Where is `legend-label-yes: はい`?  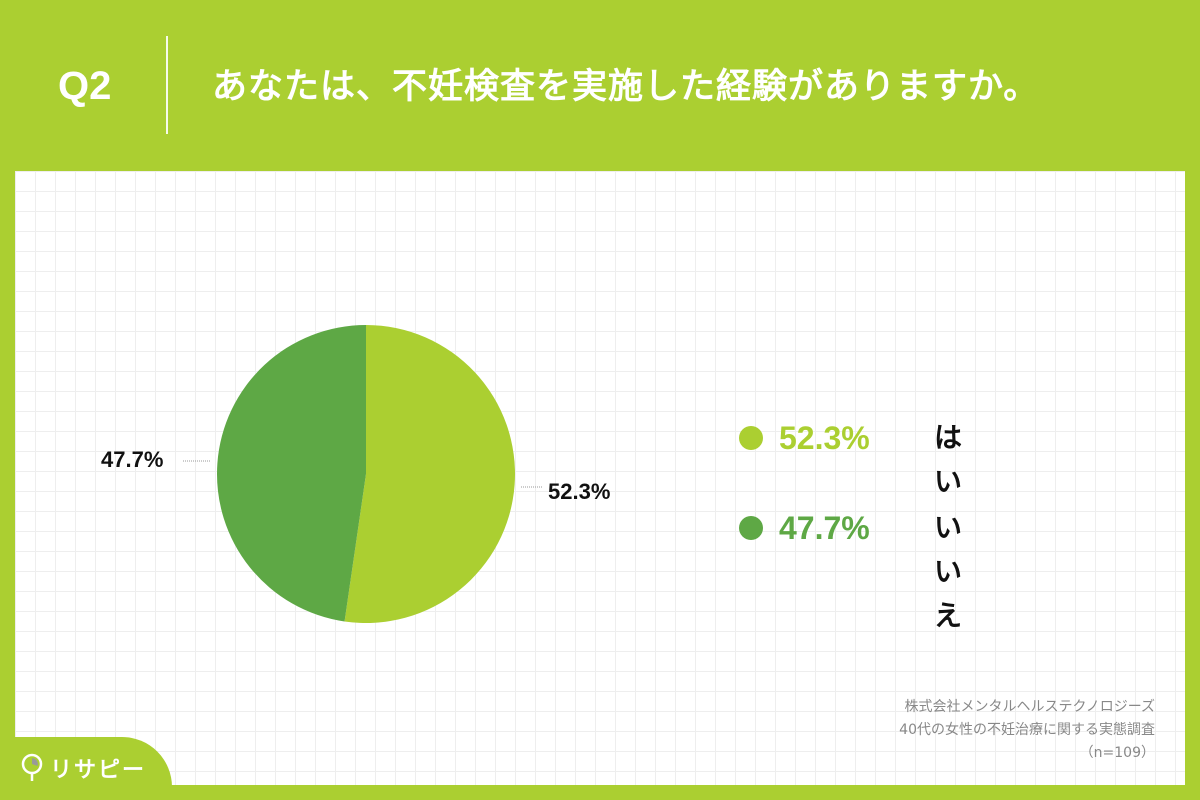 legend-label-yes: はい is located at coordinates (948, 459).